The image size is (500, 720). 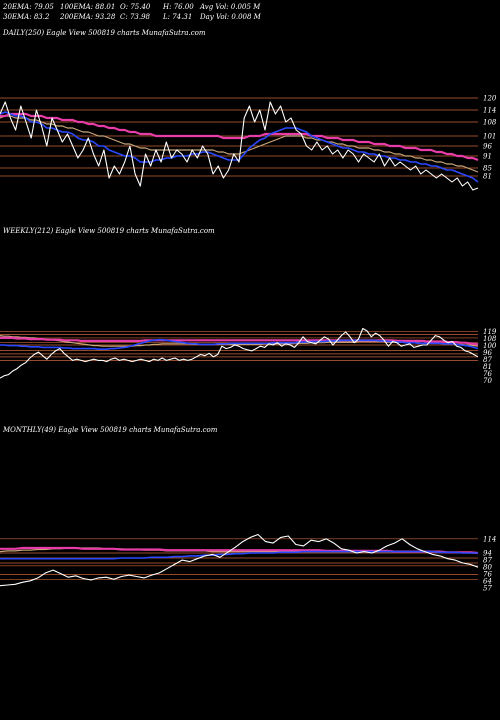 I want to click on daily-tick-label: 120, so click(x=490, y=99).